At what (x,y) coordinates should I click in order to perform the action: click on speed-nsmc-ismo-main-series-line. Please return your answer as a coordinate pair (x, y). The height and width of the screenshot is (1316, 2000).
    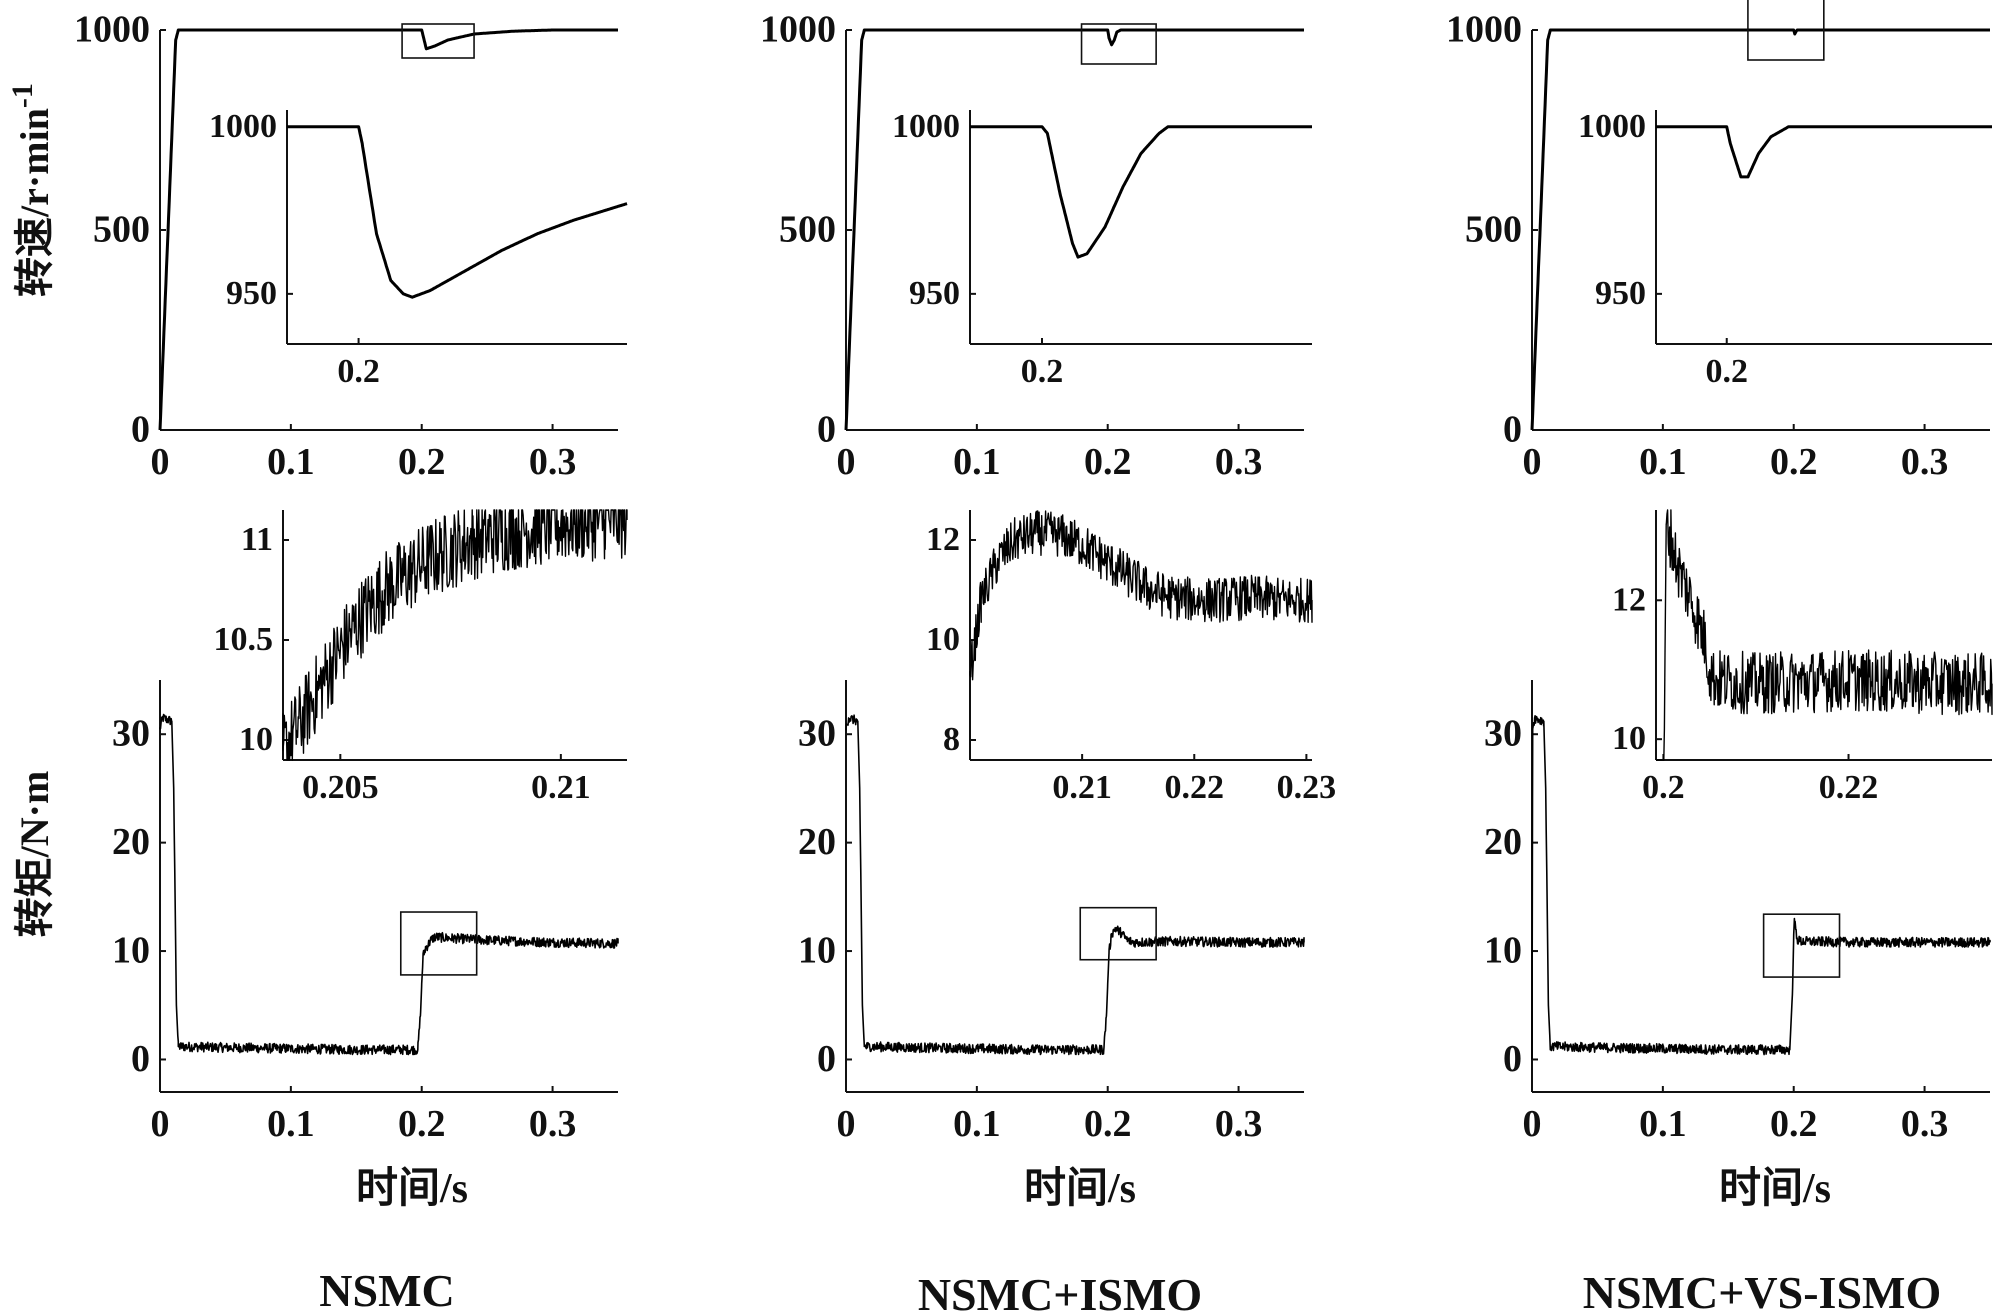
    Looking at the image, I should click on (1074, 229).